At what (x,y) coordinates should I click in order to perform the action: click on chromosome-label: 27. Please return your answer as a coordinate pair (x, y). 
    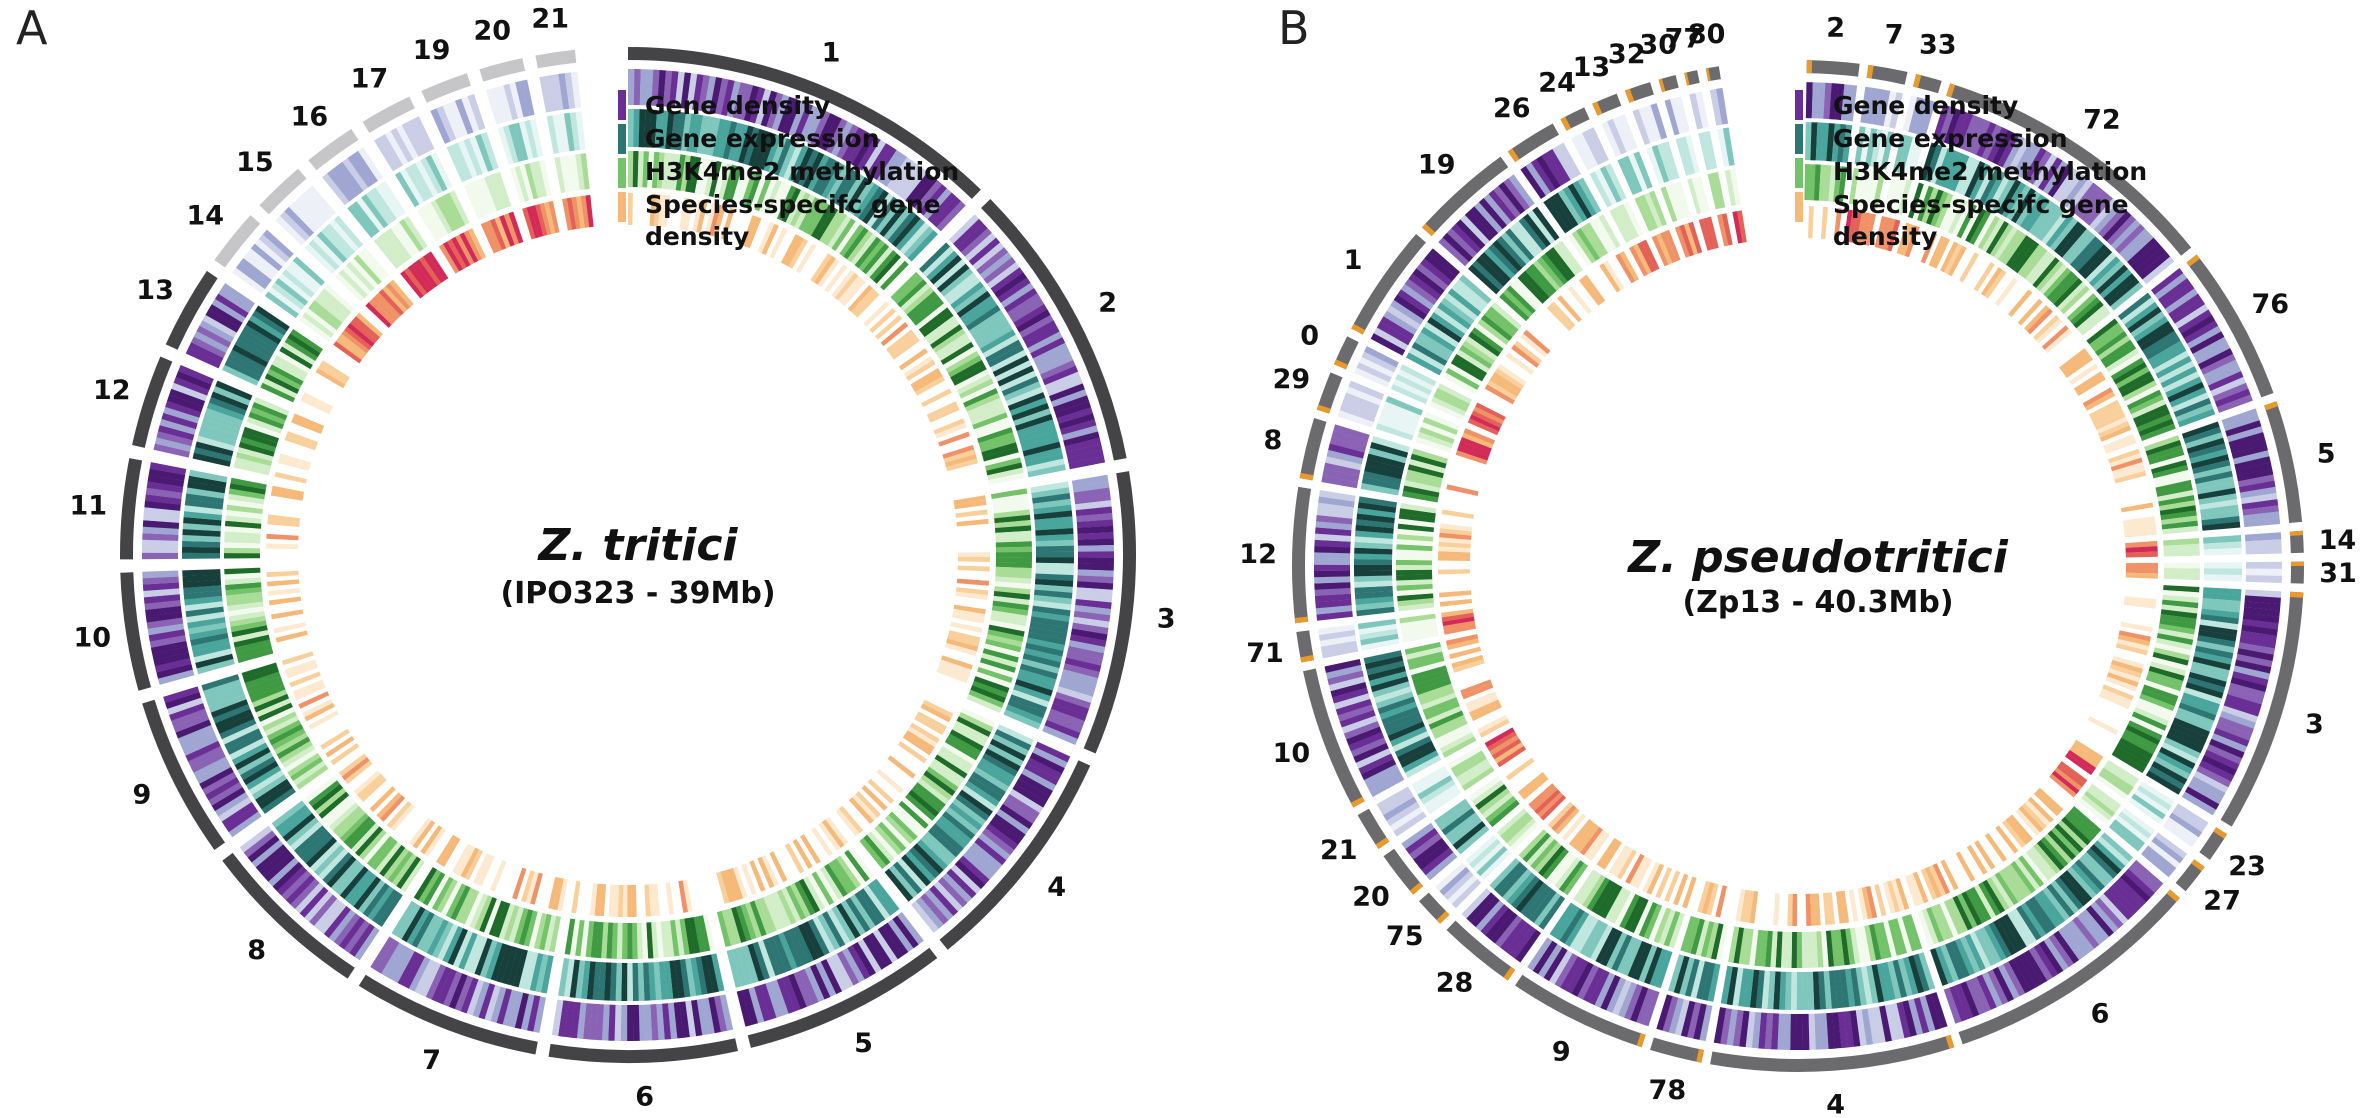
    Looking at the image, I should click on (2222, 900).